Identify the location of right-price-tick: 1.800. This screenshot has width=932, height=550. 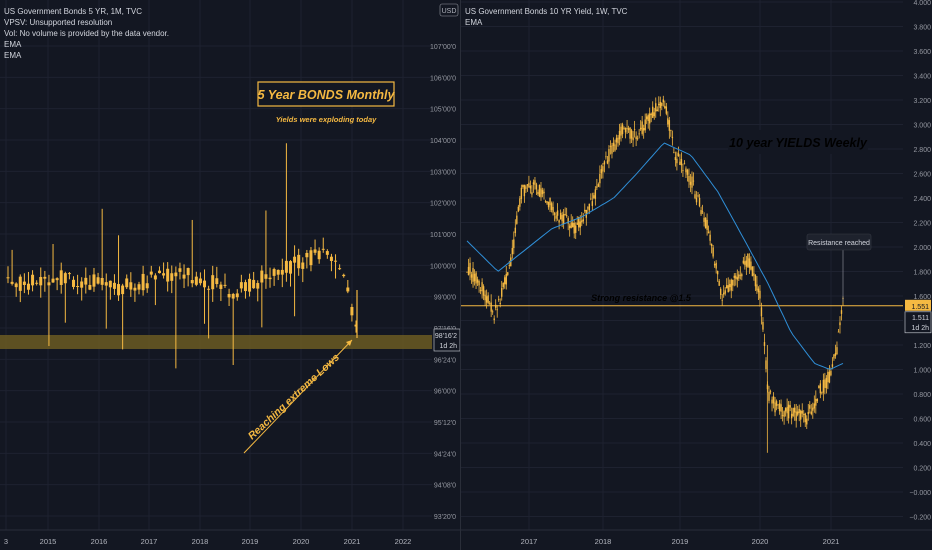
(922, 273).